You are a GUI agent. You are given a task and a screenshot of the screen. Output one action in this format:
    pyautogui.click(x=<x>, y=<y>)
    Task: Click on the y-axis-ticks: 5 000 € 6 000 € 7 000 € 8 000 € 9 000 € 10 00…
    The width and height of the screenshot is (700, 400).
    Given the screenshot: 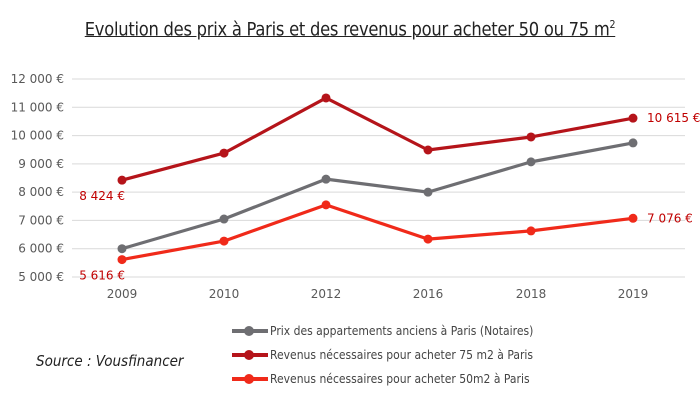 What is the action you would take?
    pyautogui.click(x=37, y=178)
    